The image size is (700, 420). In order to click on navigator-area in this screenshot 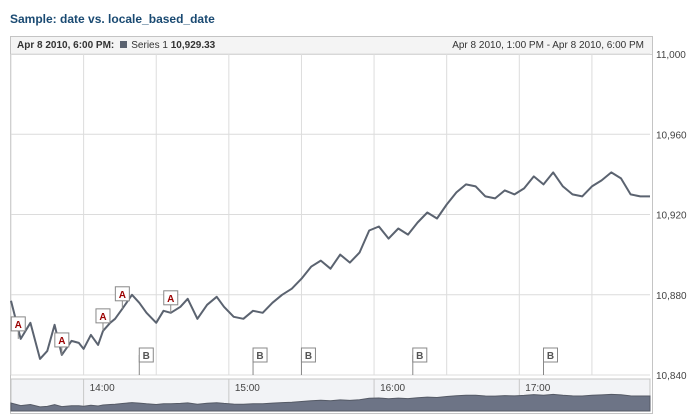, I will do `click(330, 402)`.